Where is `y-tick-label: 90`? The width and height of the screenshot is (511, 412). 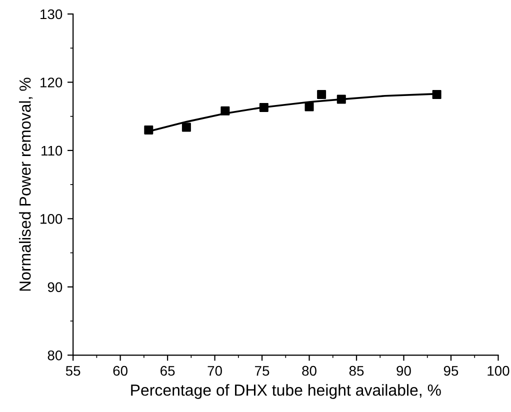
y-tick-label: 90 is located at coordinates (55, 287).